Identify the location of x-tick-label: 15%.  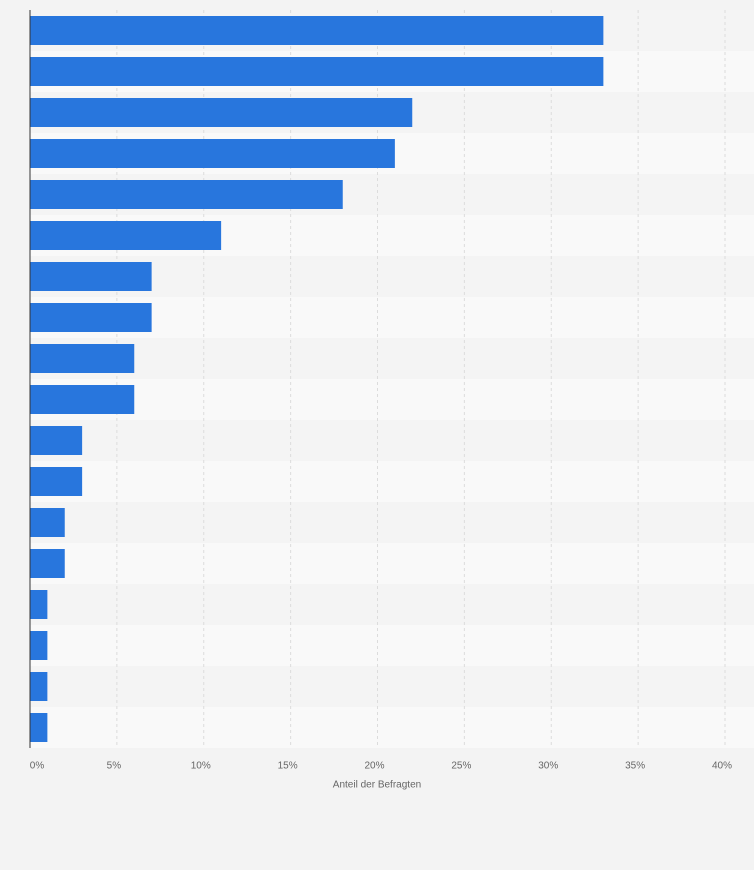
(288, 766).